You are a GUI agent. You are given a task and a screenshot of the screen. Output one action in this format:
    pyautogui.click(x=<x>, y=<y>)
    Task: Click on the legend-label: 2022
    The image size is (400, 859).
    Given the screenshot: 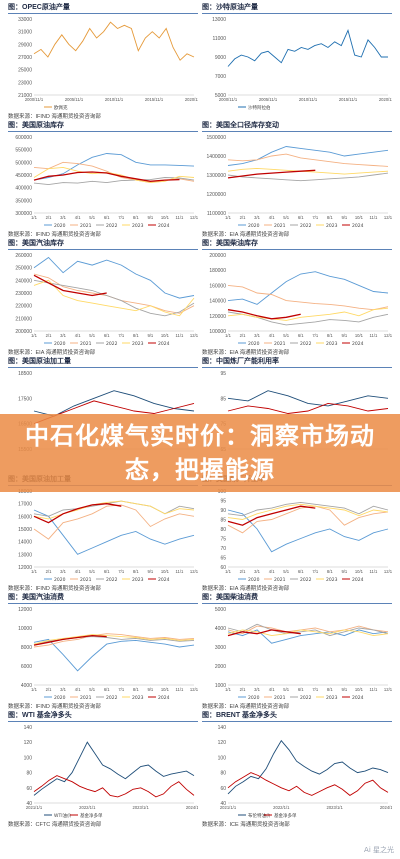 What is the action you would take?
    pyautogui.click(x=112, y=226)
    